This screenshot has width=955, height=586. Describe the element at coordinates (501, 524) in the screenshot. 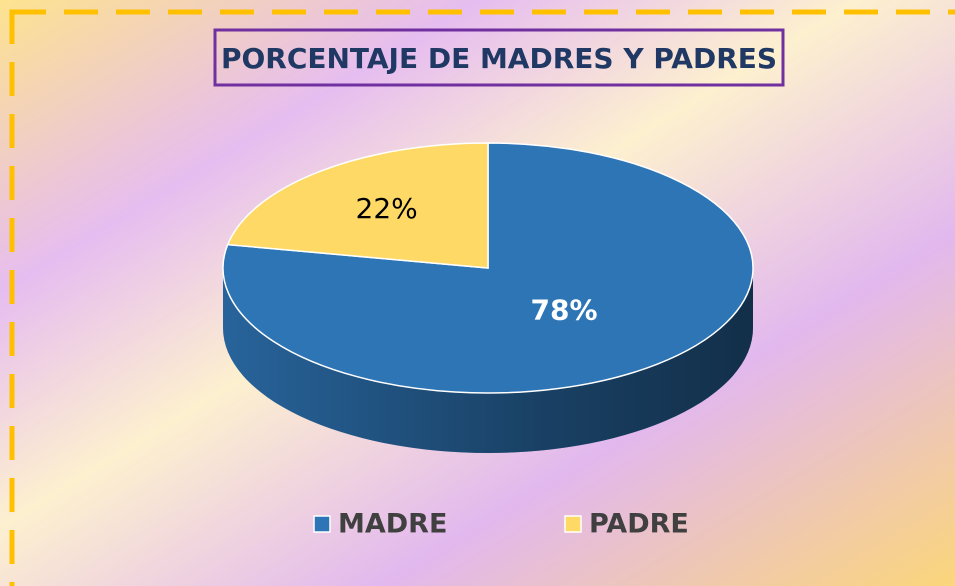

I see `legend: MADRE PADRE` at that location.